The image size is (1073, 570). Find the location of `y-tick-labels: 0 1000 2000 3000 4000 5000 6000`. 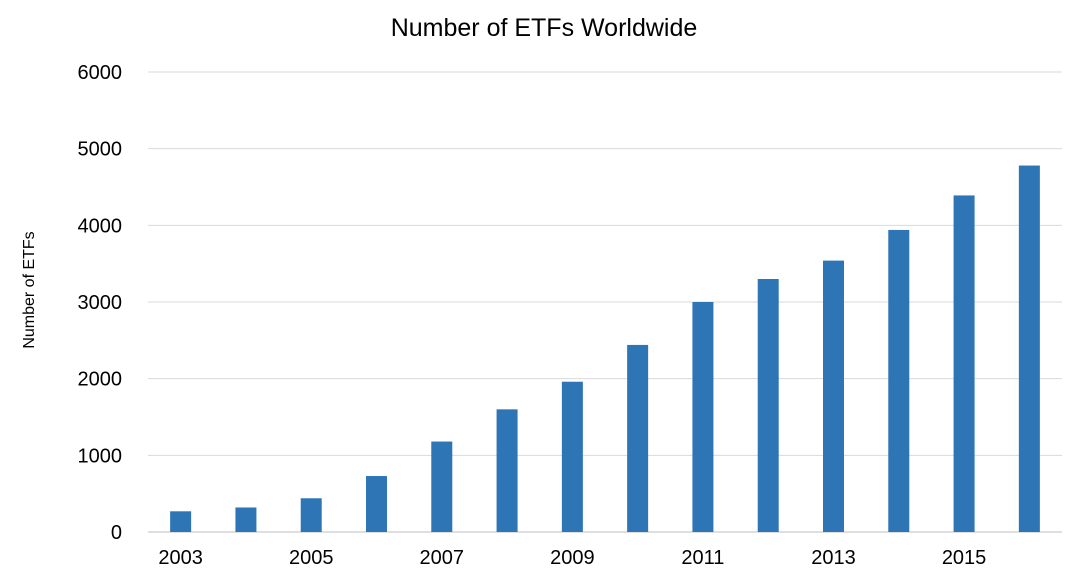

y-tick-labels: 0 1000 2000 3000 4000 5000 6000 is located at coordinates (100, 303).